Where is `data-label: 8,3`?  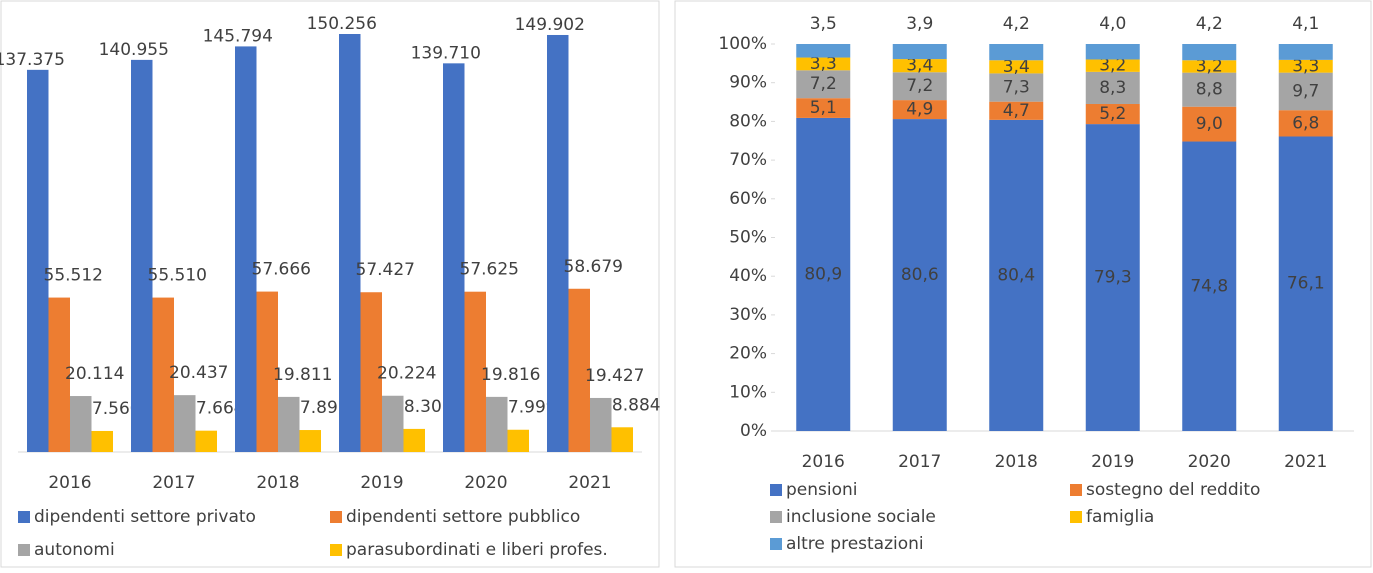 data-label: 8,3 is located at coordinates (1112, 88).